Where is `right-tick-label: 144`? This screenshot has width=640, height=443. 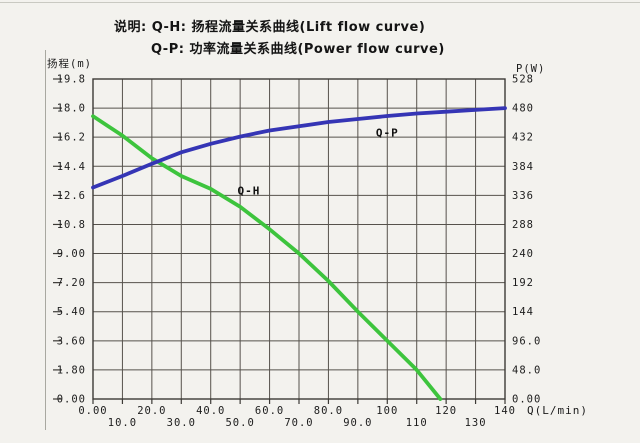
right-tick-label: 144 is located at coordinates (523, 312).